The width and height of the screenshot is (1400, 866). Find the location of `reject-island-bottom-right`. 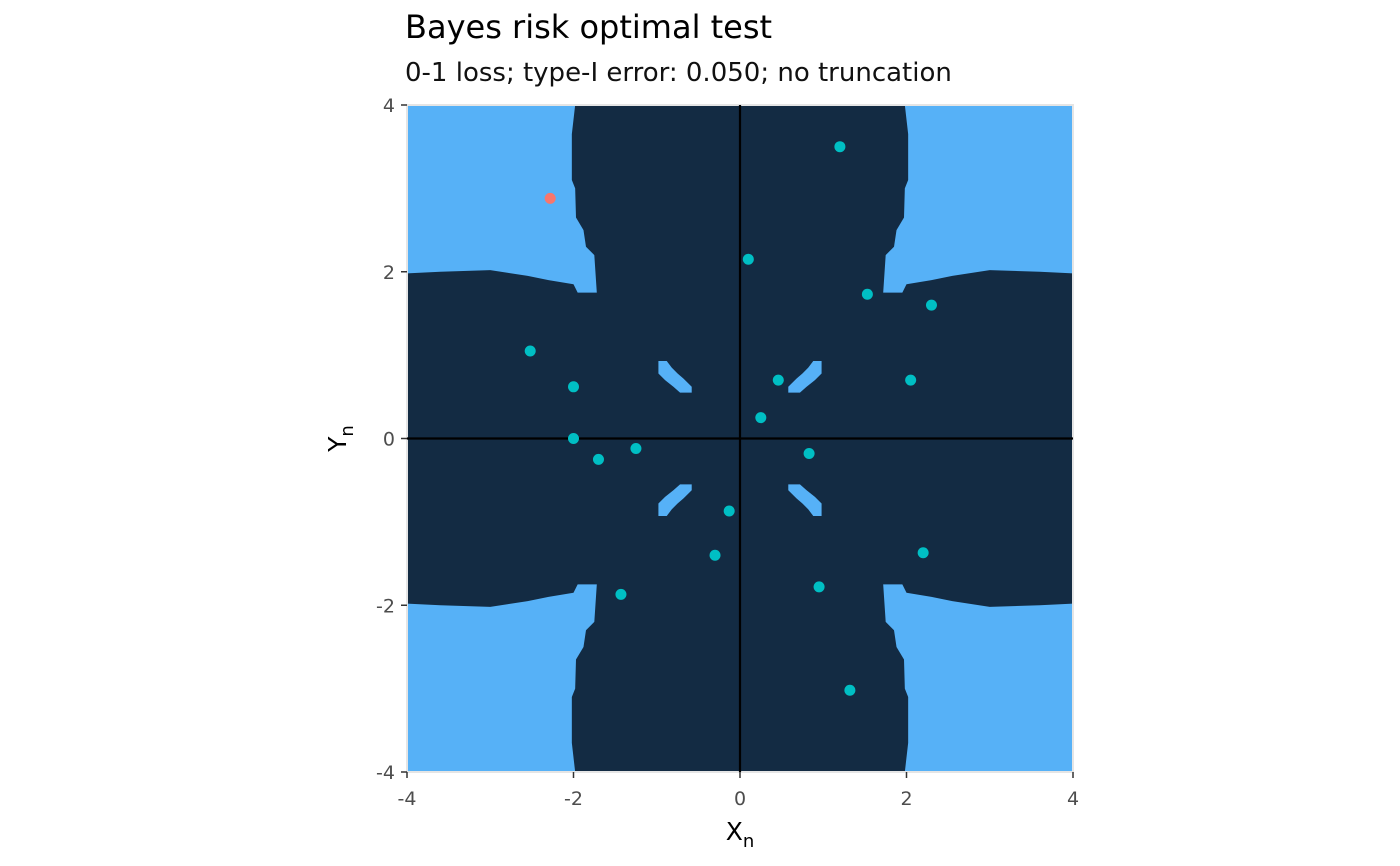

reject-island-bottom-right is located at coordinates (805, 500).